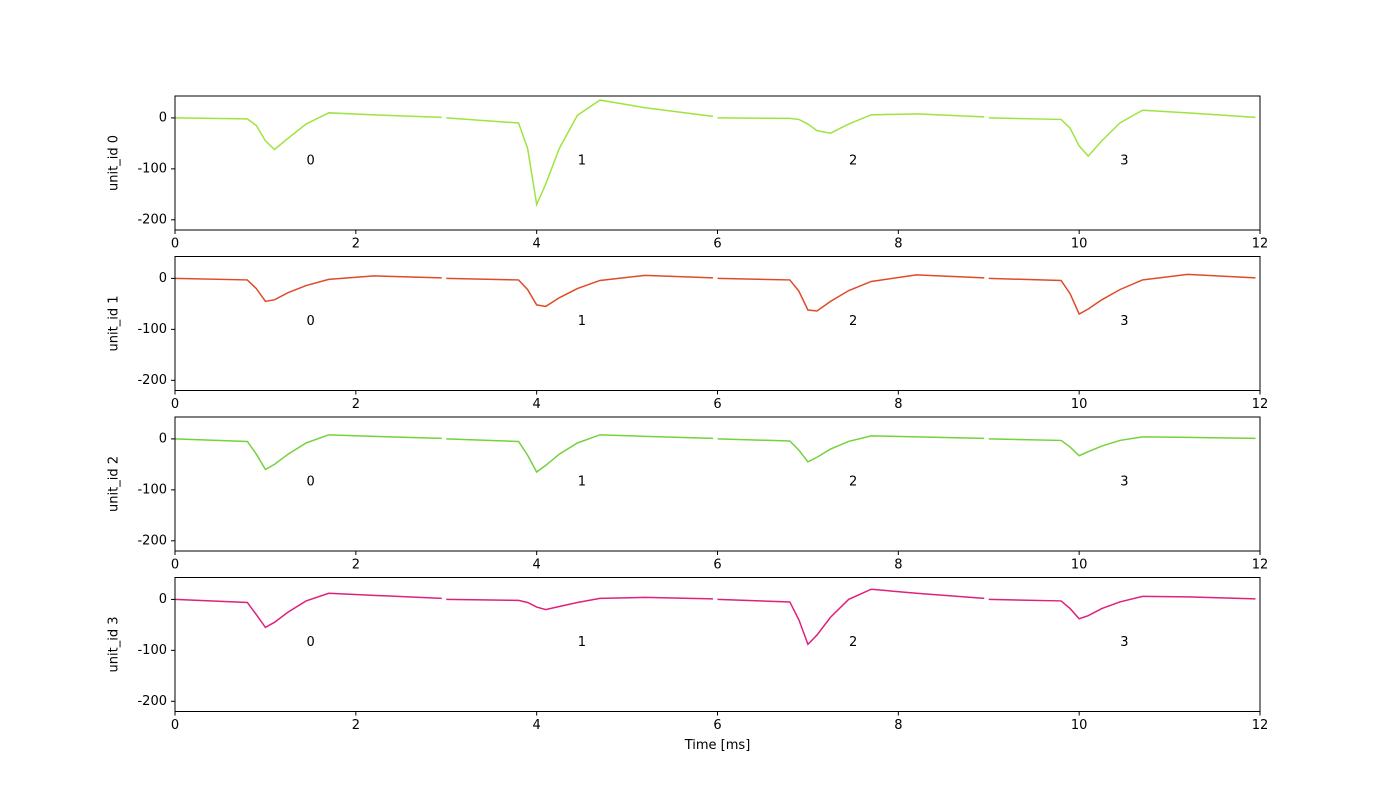 The width and height of the screenshot is (1400, 800). I want to click on y-axis-label: unit_id 0, so click(114, 163).